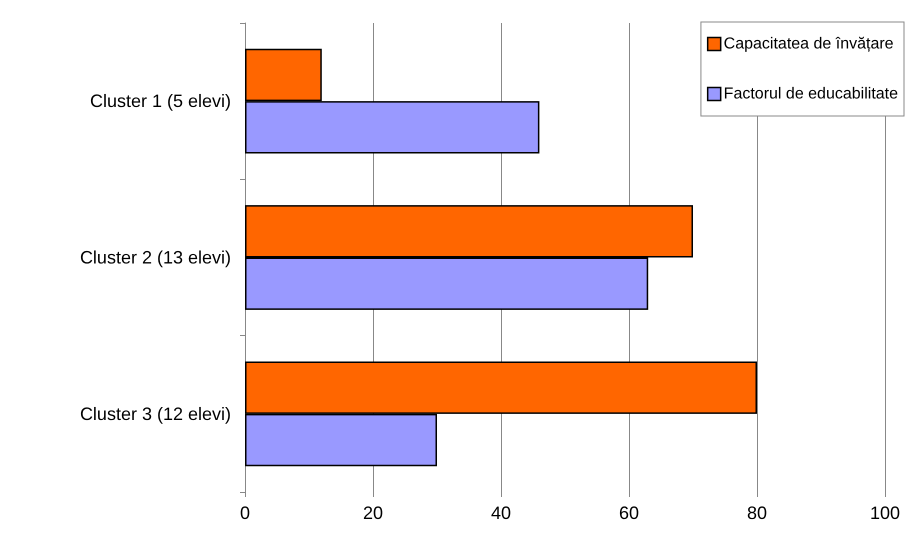  I want to click on y-tick-label: Cluster 2 (13 elevi), so click(155, 258).